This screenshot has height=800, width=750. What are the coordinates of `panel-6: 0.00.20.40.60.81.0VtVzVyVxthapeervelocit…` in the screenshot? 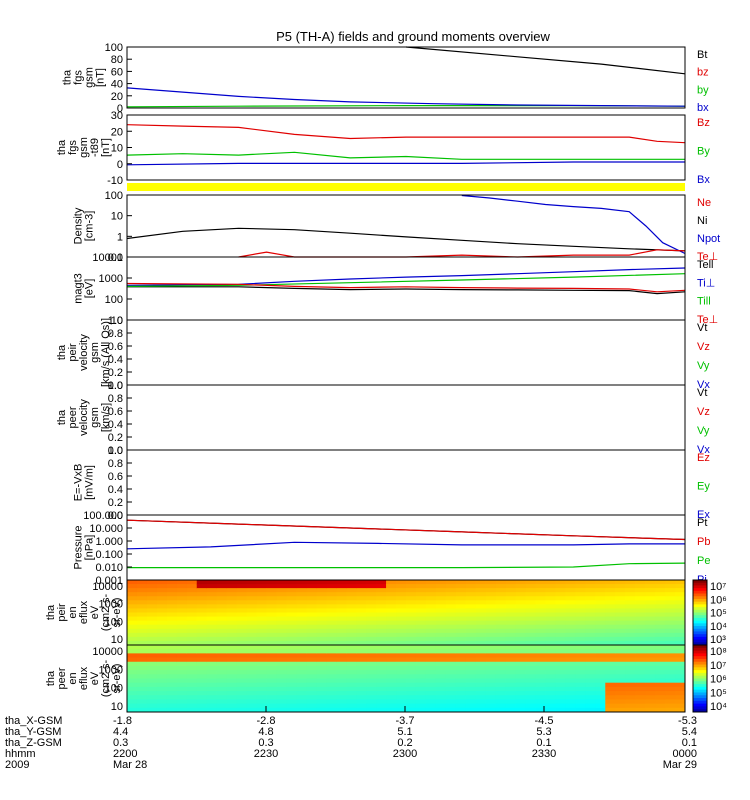 It's located at (383, 418).